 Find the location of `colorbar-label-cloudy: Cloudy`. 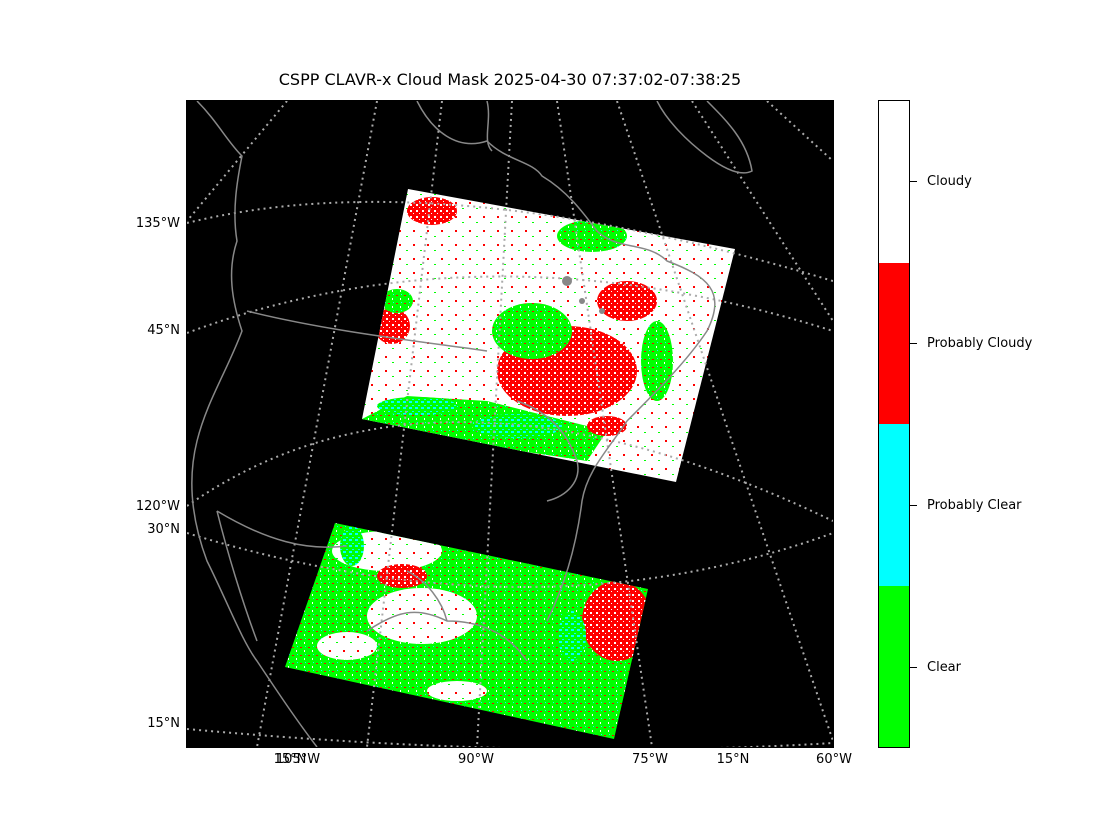

colorbar-label-cloudy: Cloudy is located at coordinates (949, 181).